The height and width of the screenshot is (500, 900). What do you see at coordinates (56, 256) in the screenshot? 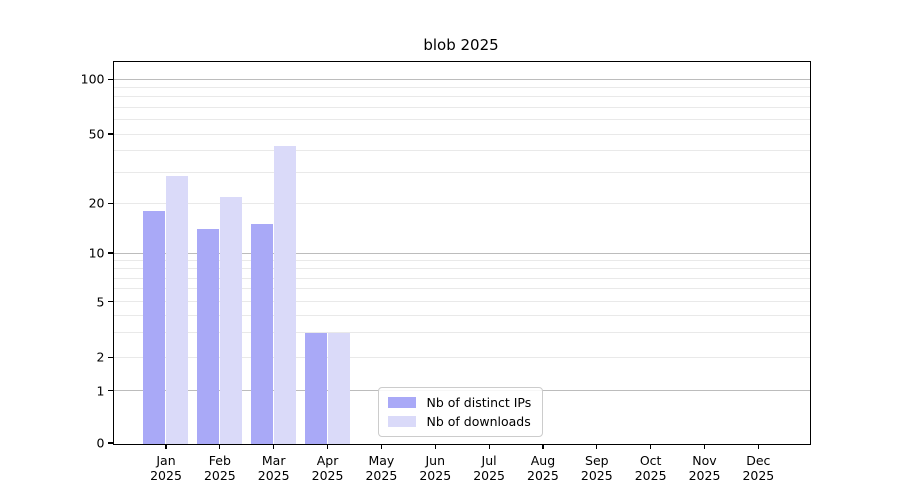
I see `y-axis: 0 1 2 5 10 20 50 100` at bounding box center [56, 256].